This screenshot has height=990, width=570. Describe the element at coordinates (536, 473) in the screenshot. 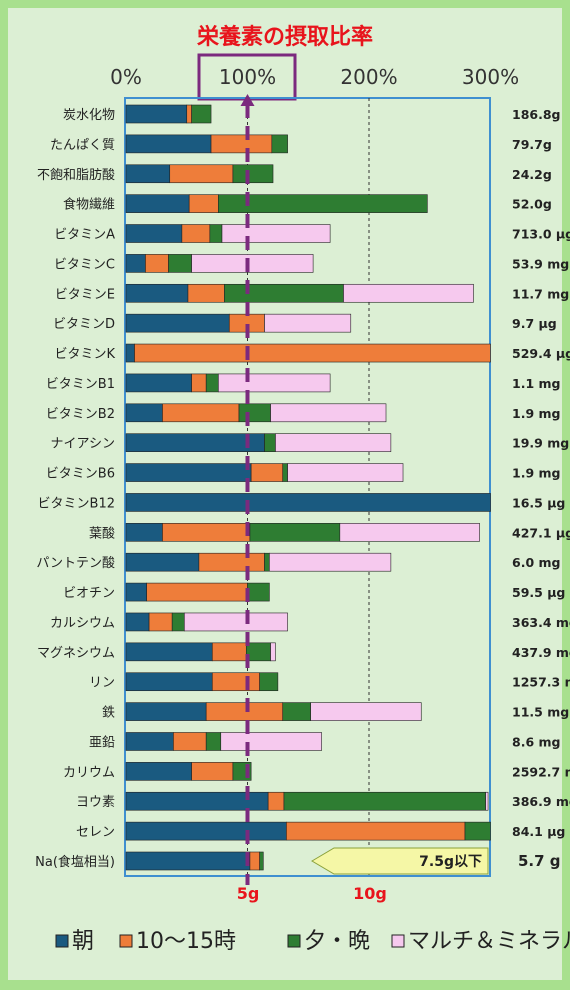

I see `row-value: 1.9 mg` at that location.